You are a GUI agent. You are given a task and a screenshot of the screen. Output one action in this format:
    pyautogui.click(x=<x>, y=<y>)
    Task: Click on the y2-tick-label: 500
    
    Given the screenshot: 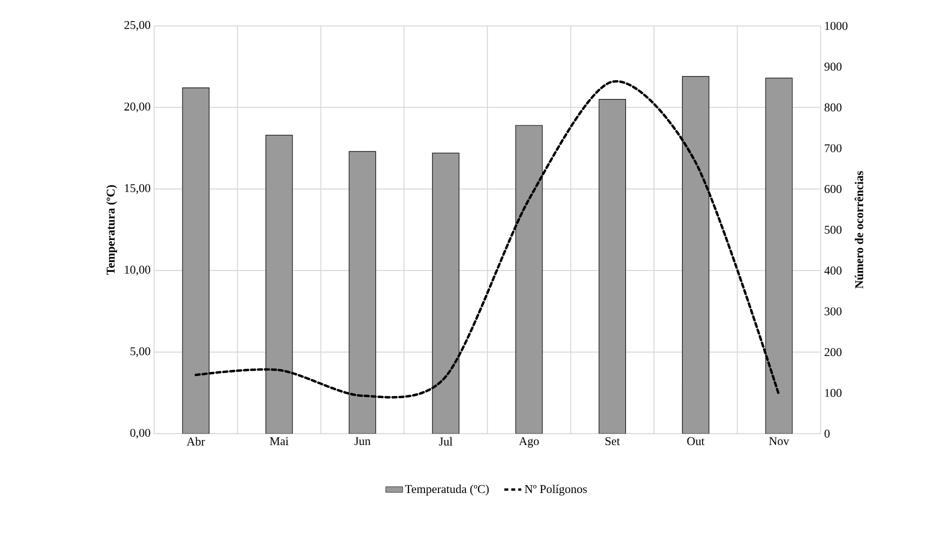 What is the action you would take?
    pyautogui.click(x=833, y=230)
    